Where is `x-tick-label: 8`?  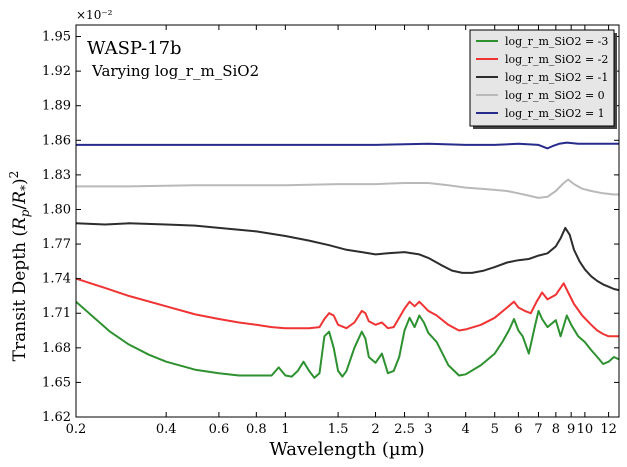
x-tick-label: 8 is located at coordinates (556, 429).